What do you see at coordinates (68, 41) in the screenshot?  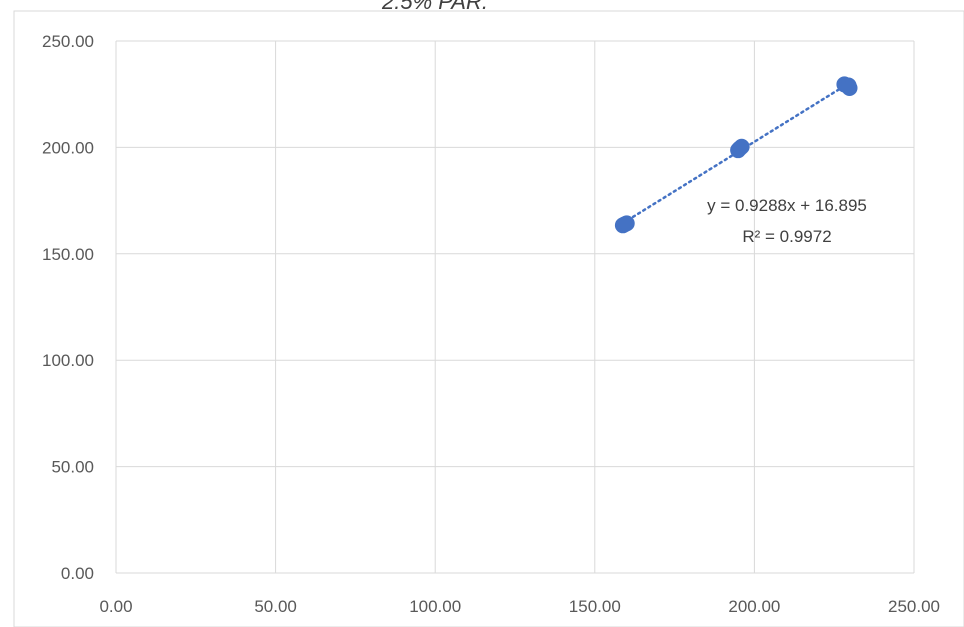 I see `y-tick-label: 250.00` at bounding box center [68, 41].